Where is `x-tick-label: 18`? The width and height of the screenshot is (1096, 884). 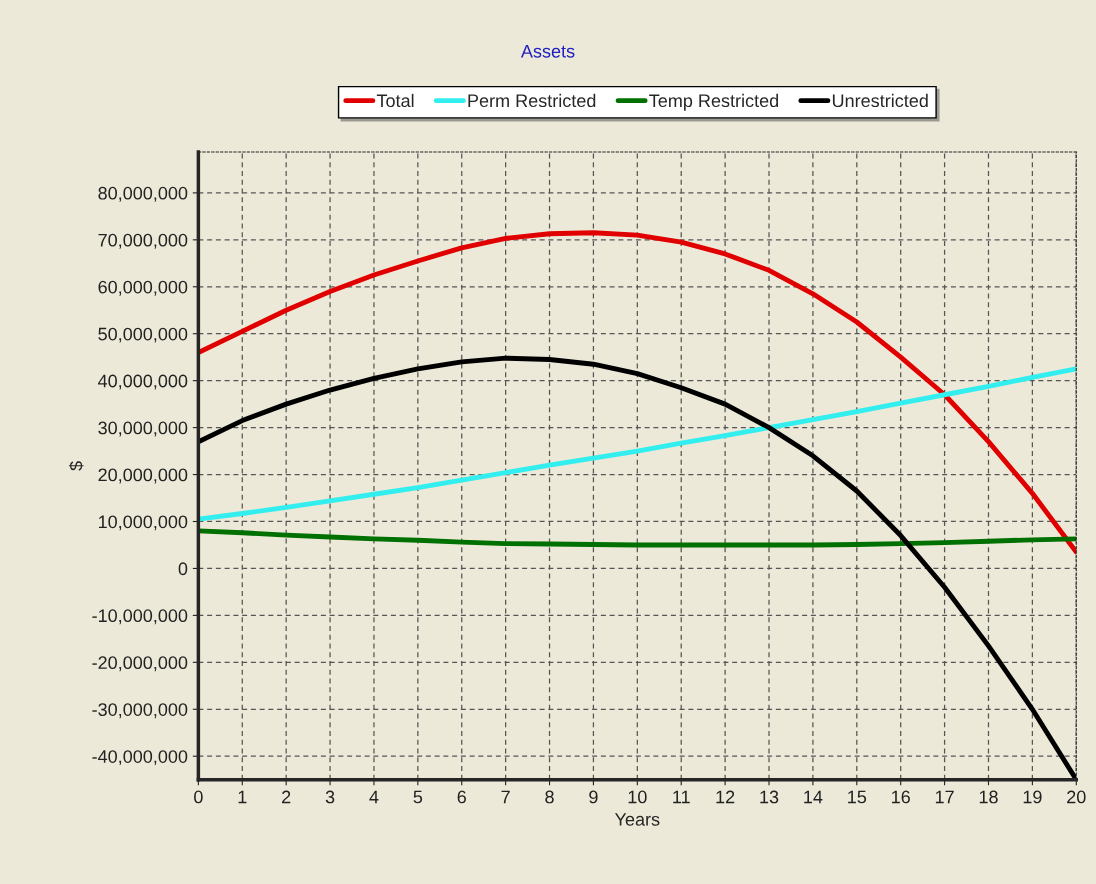 x-tick-label: 18 is located at coordinates (988, 797).